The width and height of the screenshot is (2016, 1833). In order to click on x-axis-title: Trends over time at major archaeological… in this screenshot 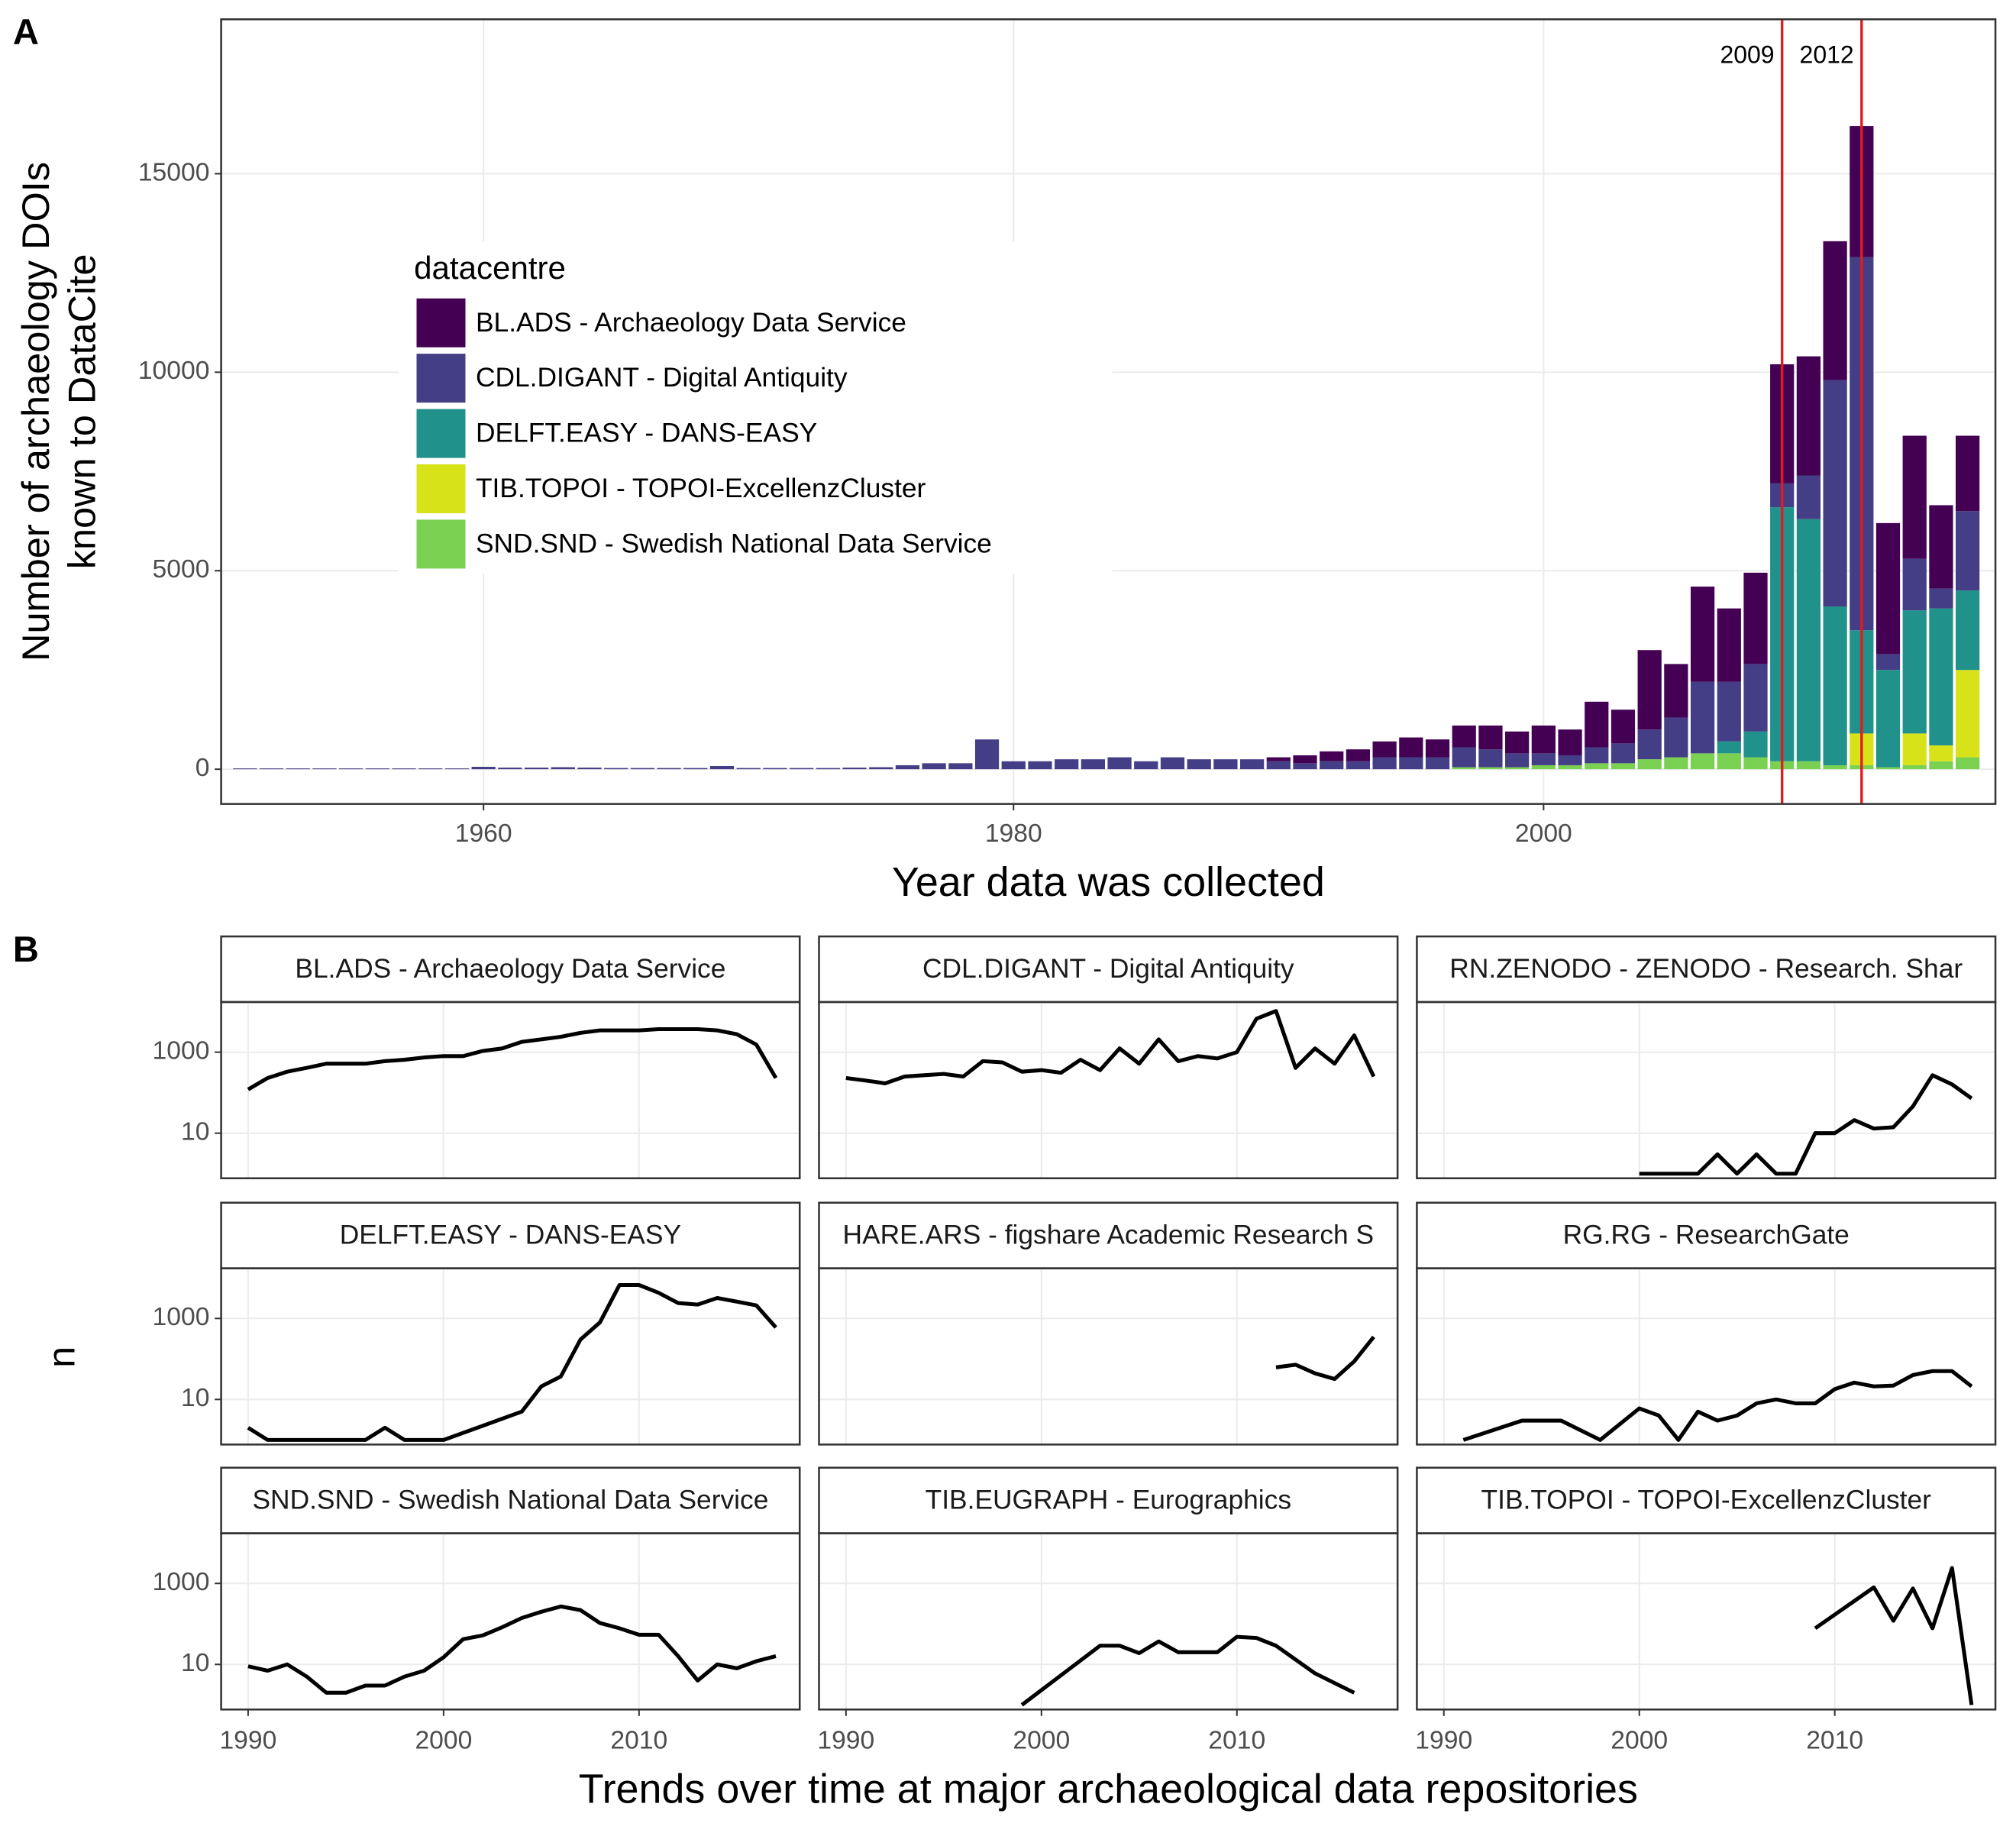, I will do `click(1108, 1789)`.